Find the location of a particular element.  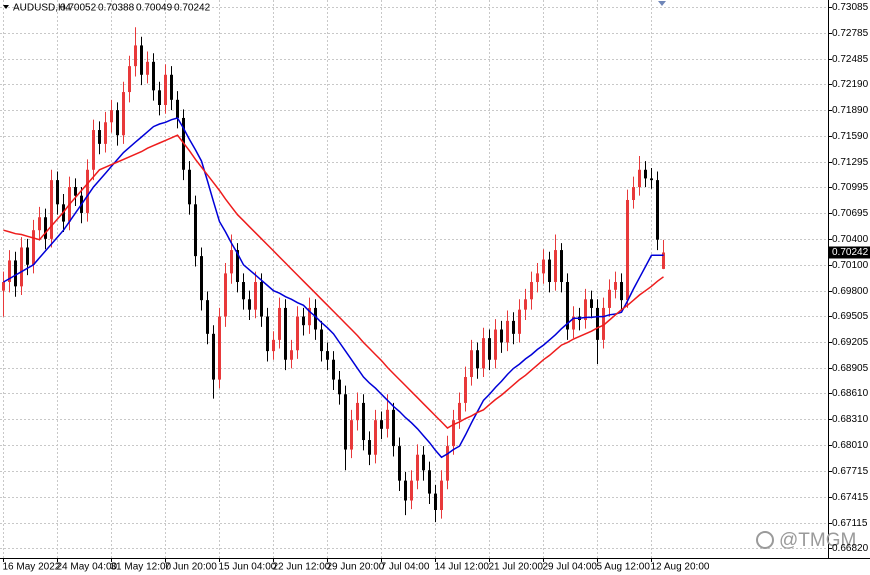

y-tick-label: 0.72785 is located at coordinates (850, 33).